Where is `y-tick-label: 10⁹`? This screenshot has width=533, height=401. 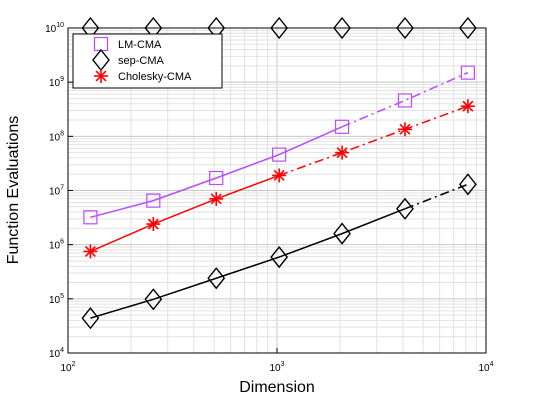 y-tick-label: 10⁹ is located at coordinates (56, 82).